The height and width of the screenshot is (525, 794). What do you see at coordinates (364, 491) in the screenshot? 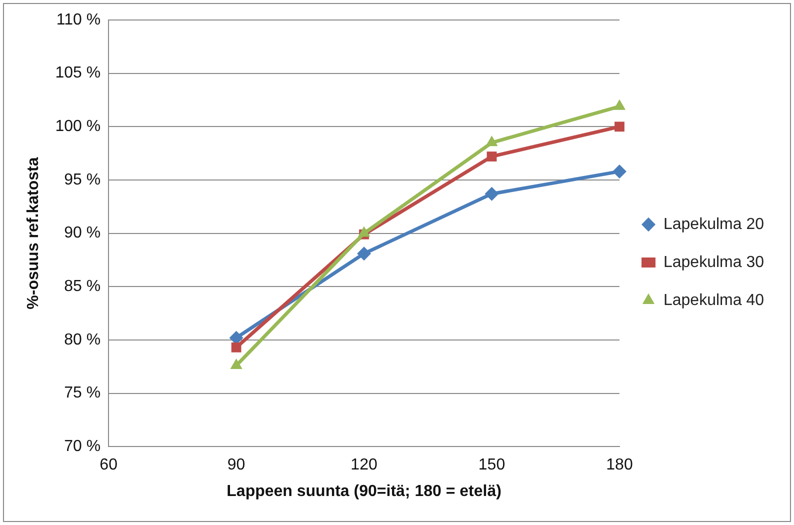
I see `x-axis-title: Lappeen suunta (90=itä; 180 = etelä)` at bounding box center [364, 491].